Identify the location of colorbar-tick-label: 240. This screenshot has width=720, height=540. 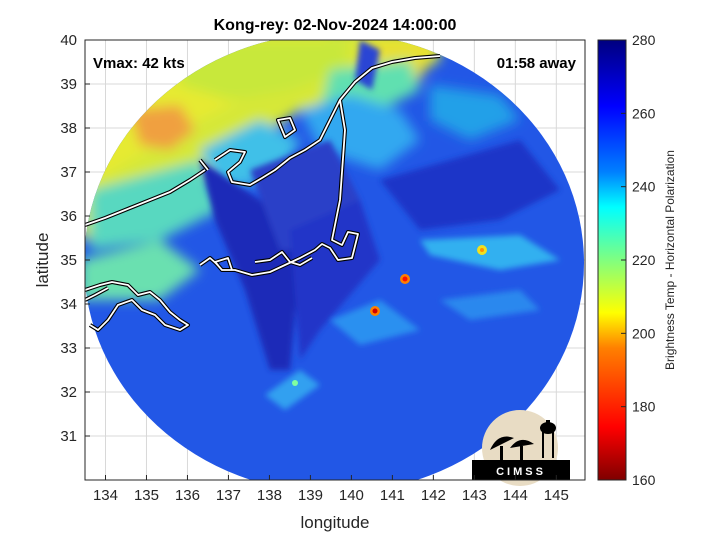
(644, 187).